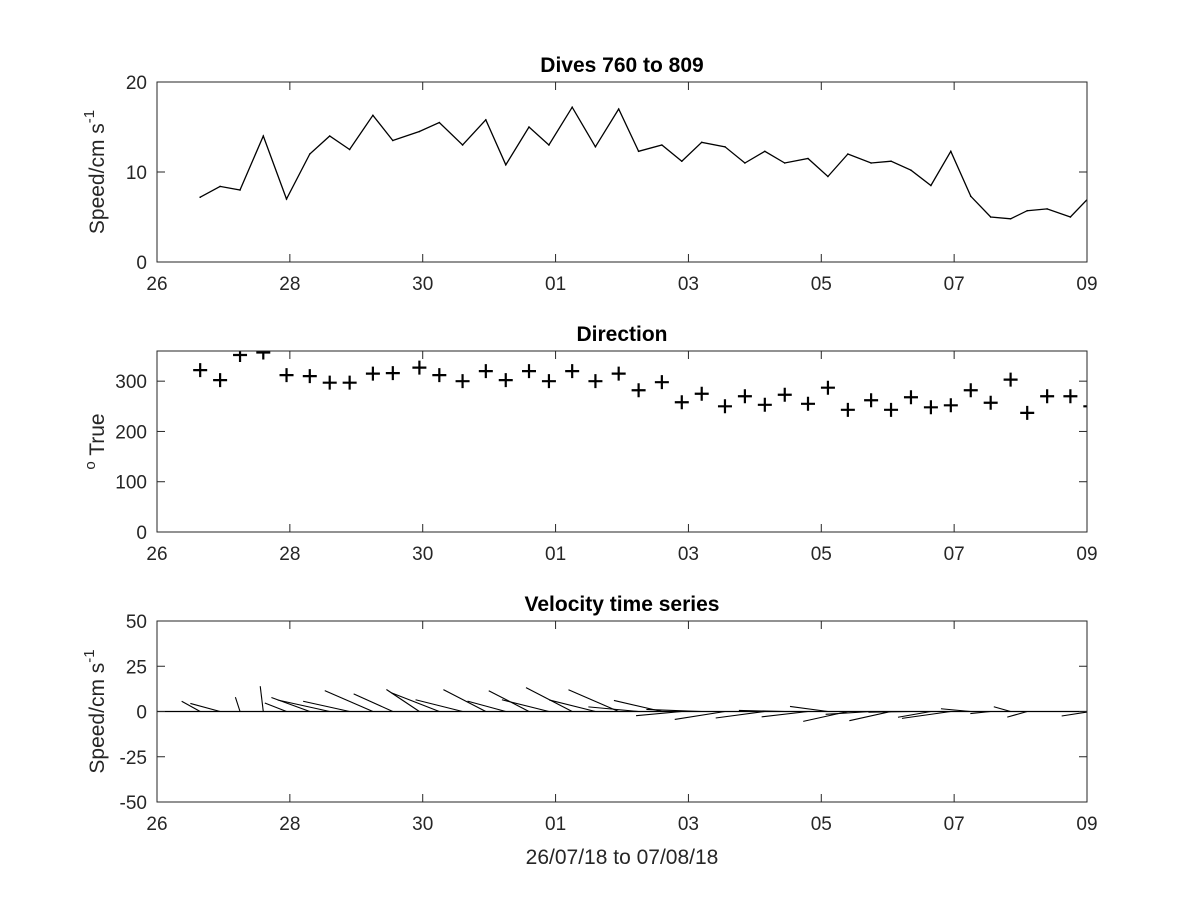  What do you see at coordinates (643, 162) in the screenshot?
I see `speed-line` at bounding box center [643, 162].